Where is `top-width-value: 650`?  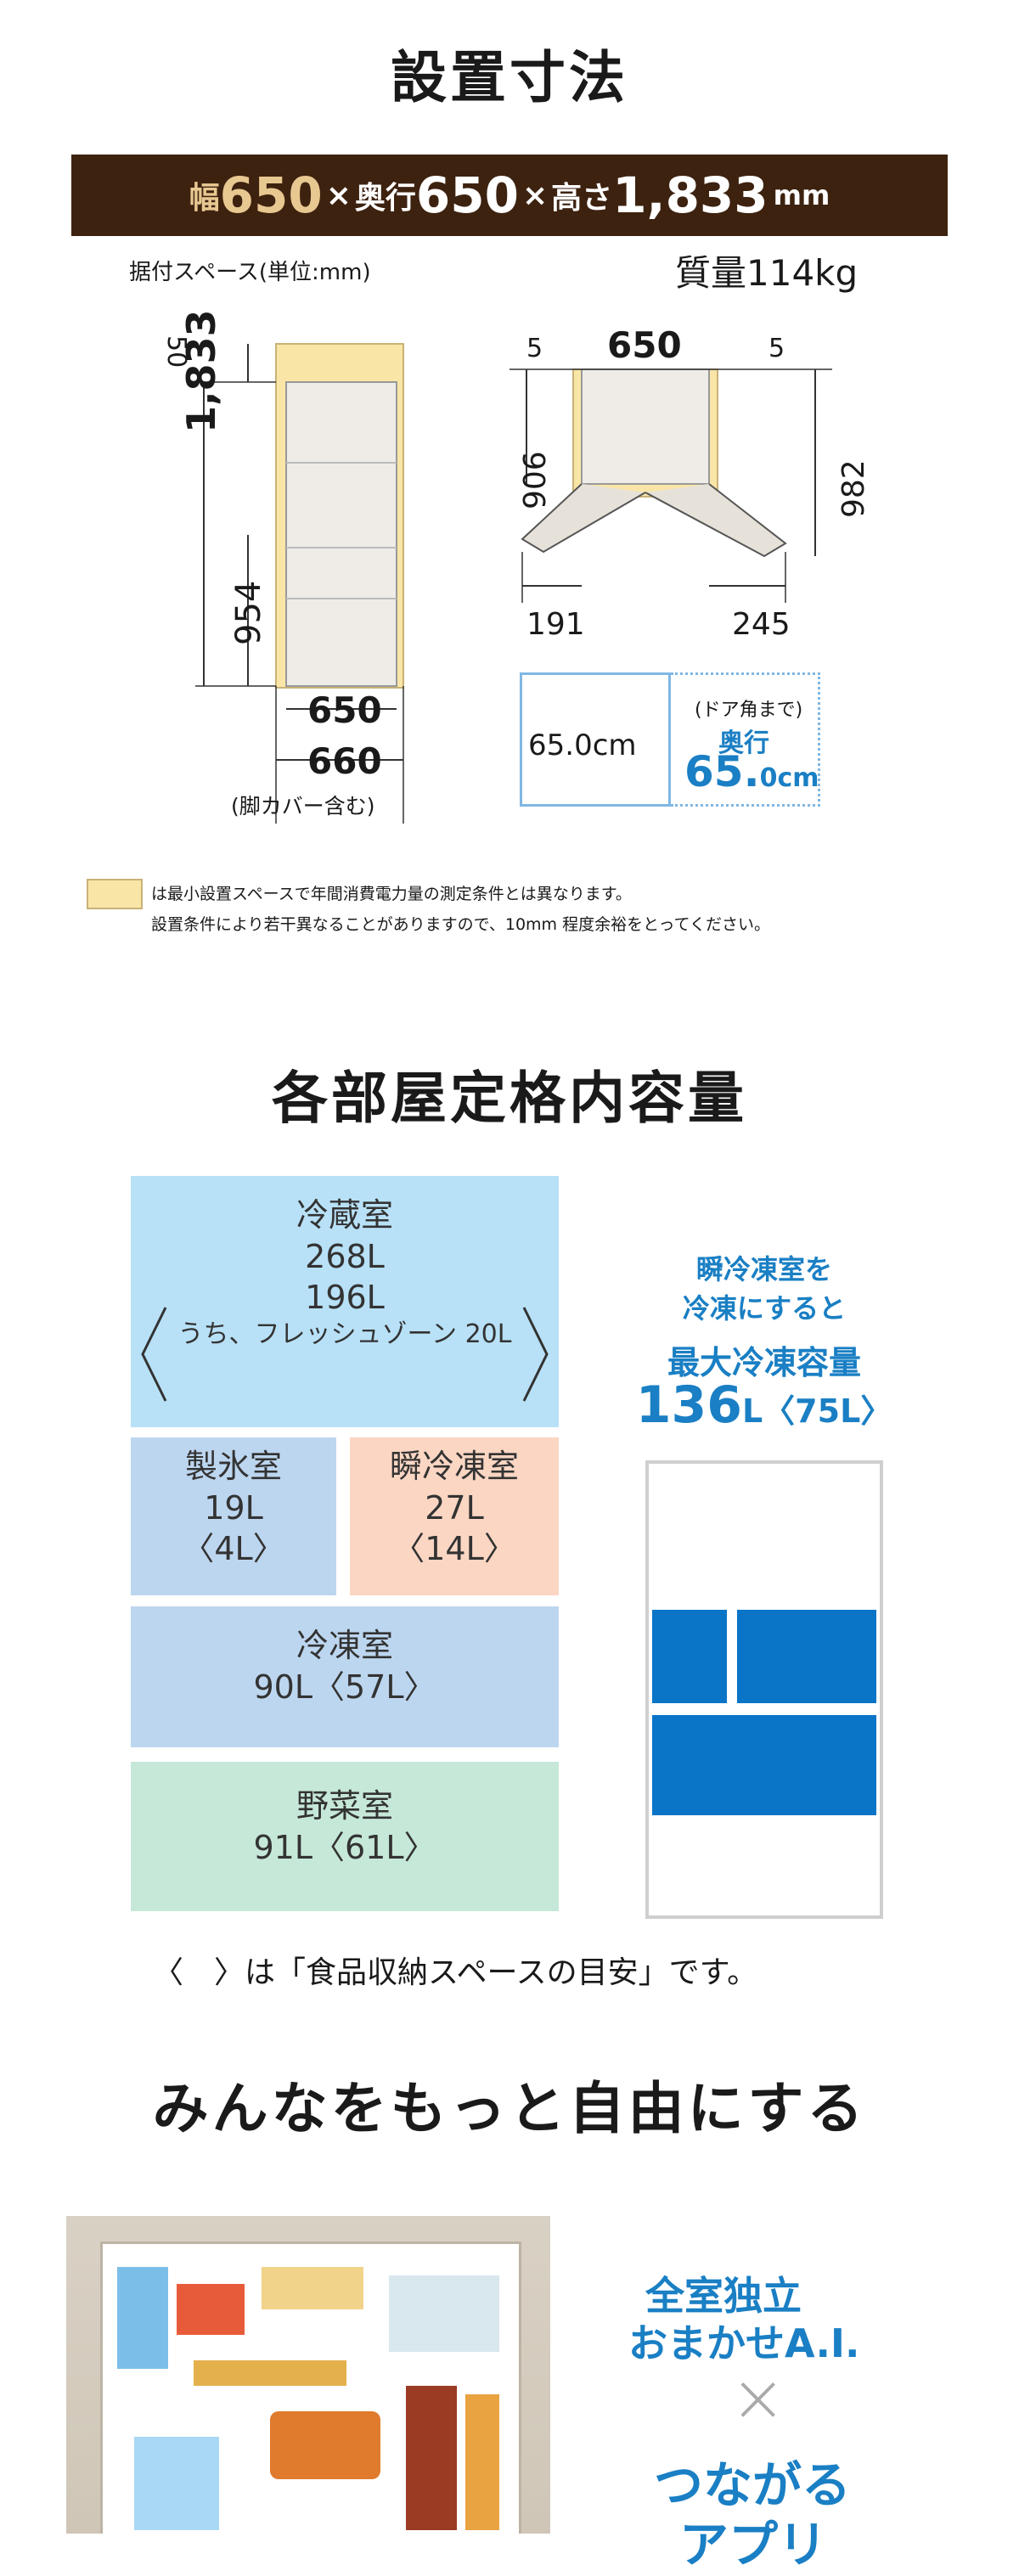
top-width-value: 650 is located at coordinates (644, 345).